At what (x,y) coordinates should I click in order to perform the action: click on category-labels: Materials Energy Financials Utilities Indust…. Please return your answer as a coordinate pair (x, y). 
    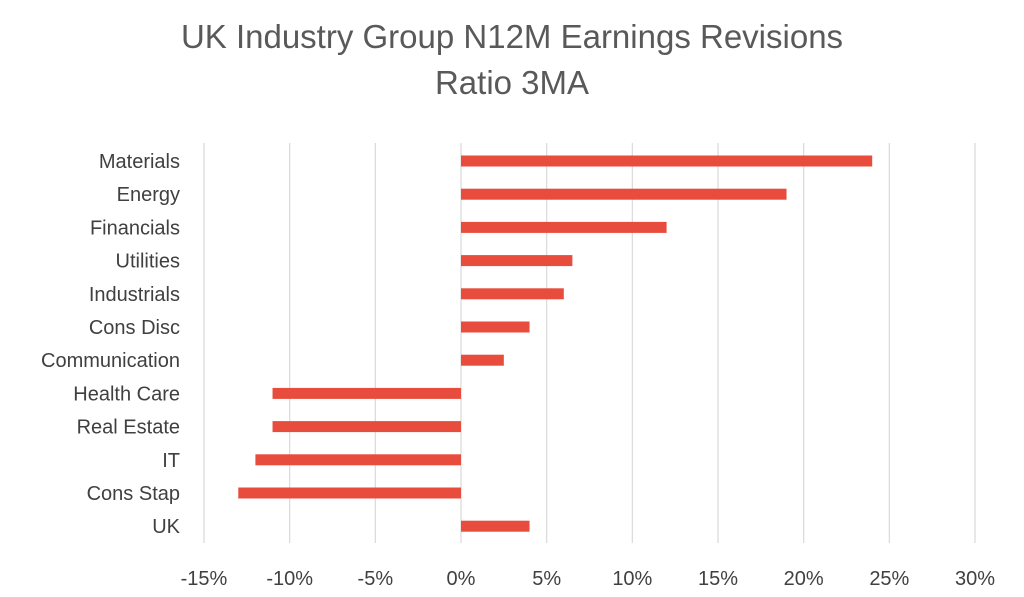
    Looking at the image, I should click on (111, 344).